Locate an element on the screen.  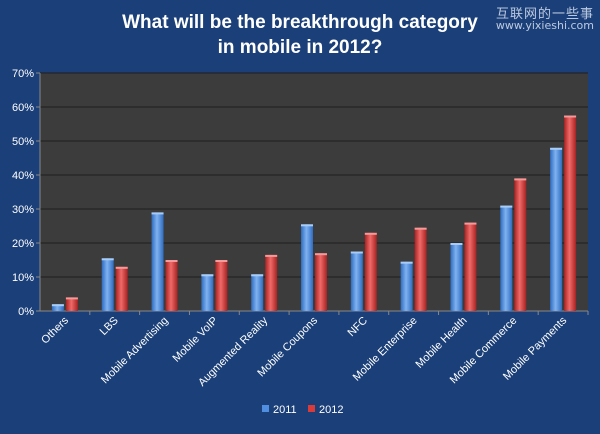
bar-2012-lbs is located at coordinates (121, 288).